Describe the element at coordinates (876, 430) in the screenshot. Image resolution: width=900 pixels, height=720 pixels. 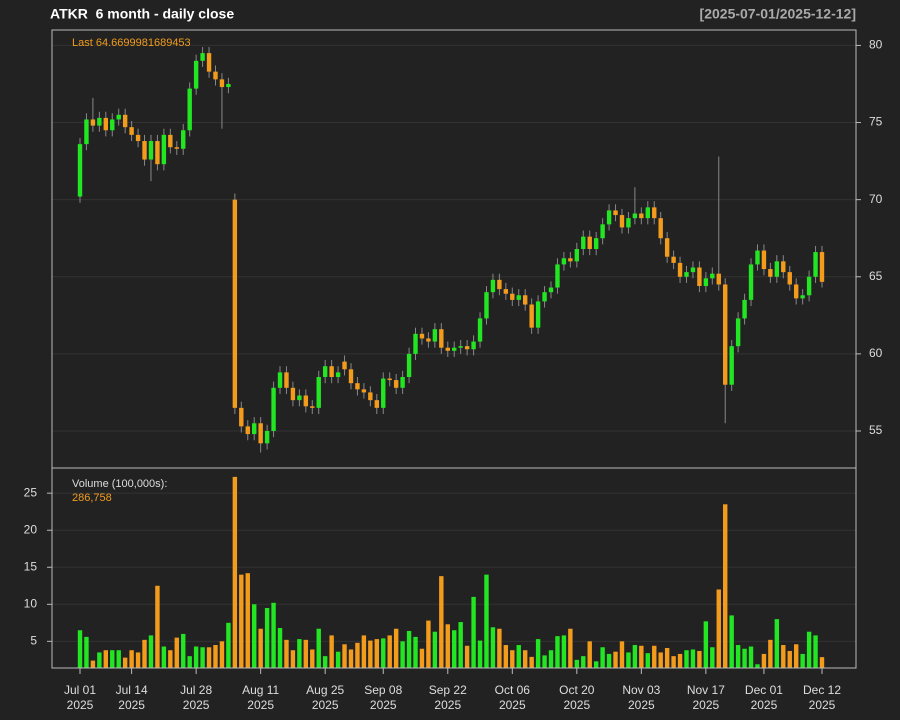
I see `y-tick-label: 55` at that location.